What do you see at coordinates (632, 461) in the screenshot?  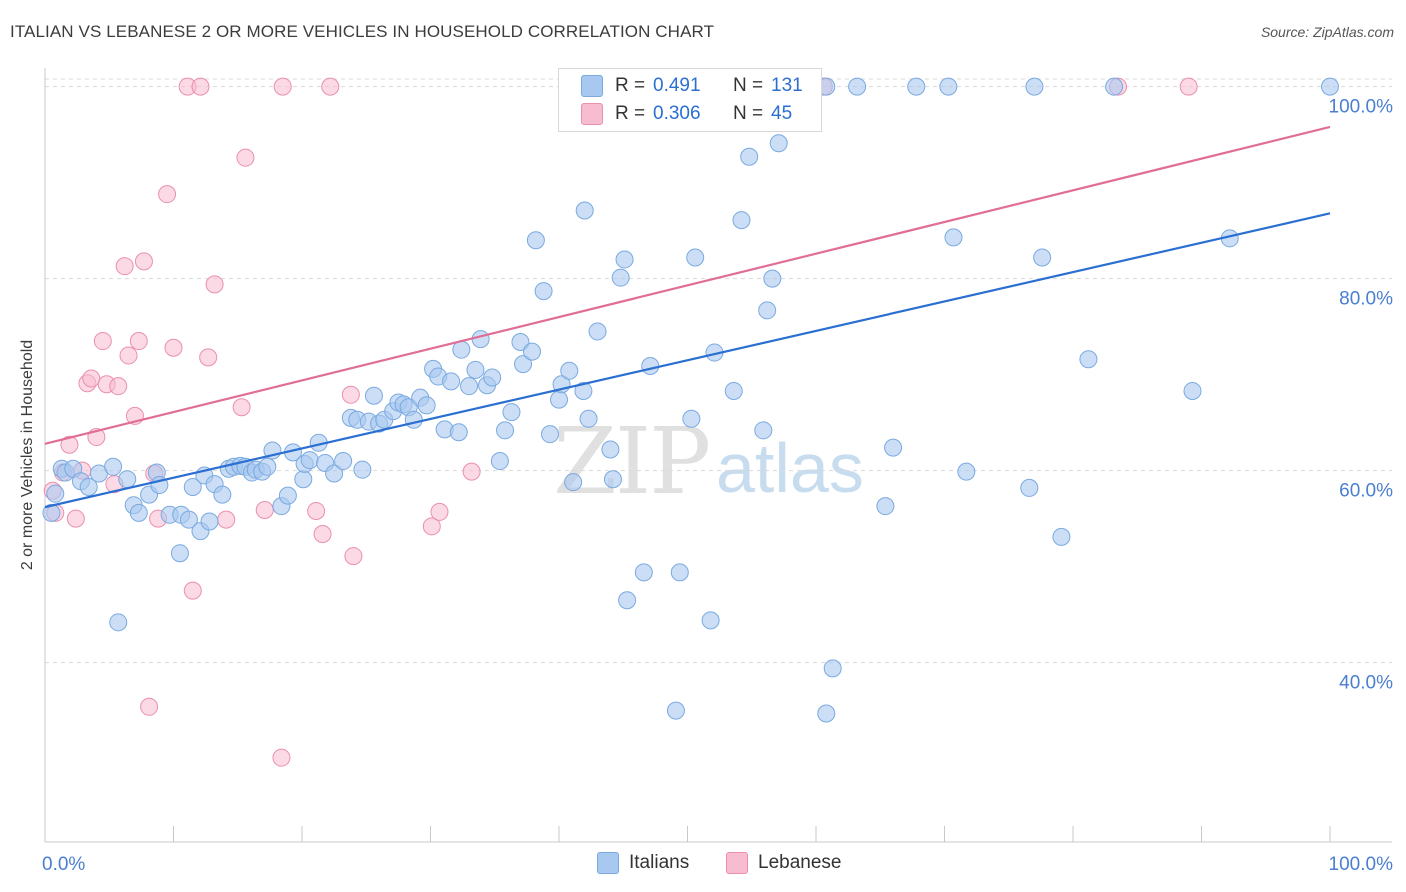 I see `watermark-zip: ZIP` at bounding box center [632, 461].